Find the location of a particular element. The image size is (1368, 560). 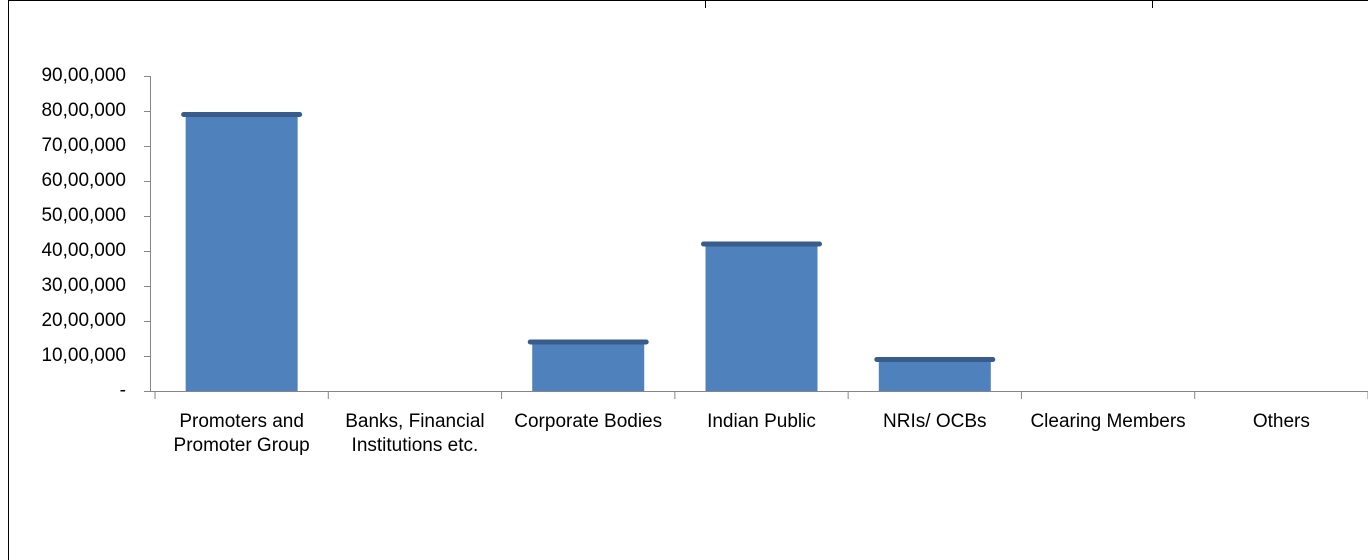

y-tick-label: 20,00,000 is located at coordinates (83, 320).